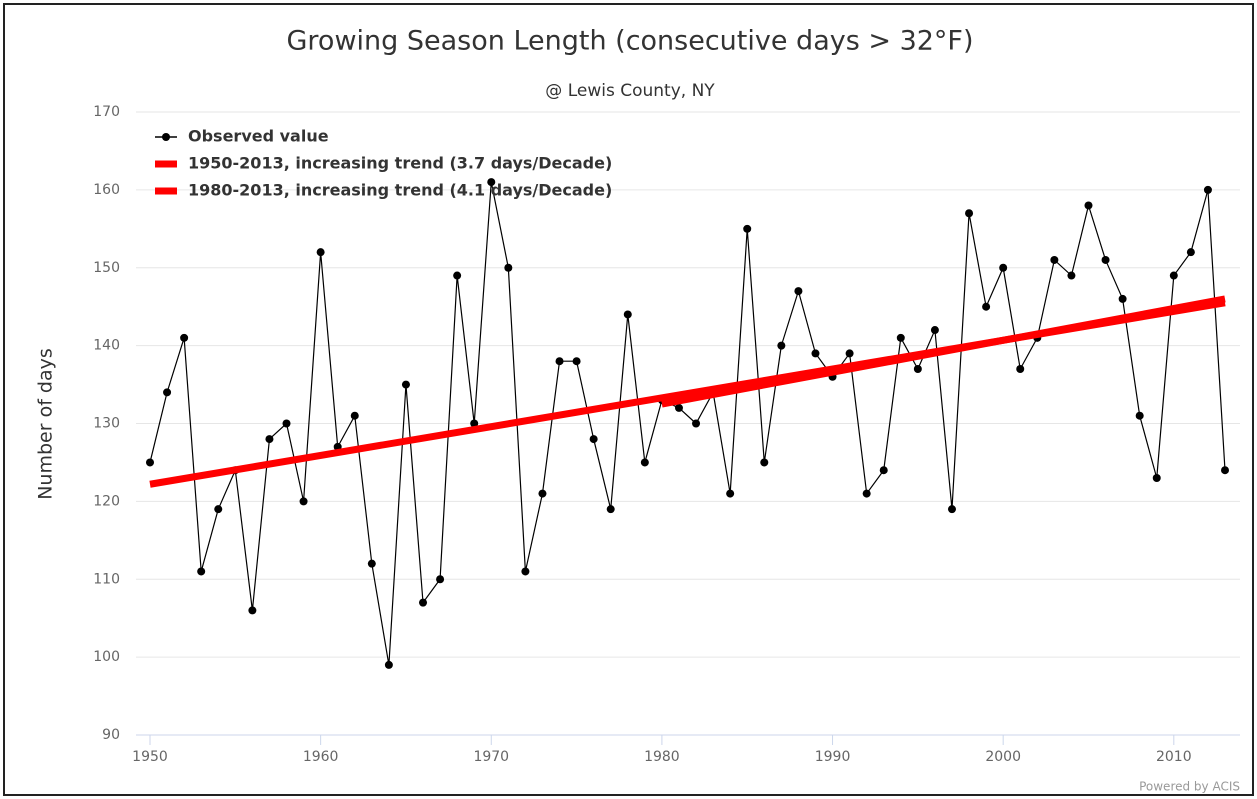 This screenshot has height=799, width=1257. What do you see at coordinates (46, 424) in the screenshot?
I see `y-axis-label: Number of days` at bounding box center [46, 424].